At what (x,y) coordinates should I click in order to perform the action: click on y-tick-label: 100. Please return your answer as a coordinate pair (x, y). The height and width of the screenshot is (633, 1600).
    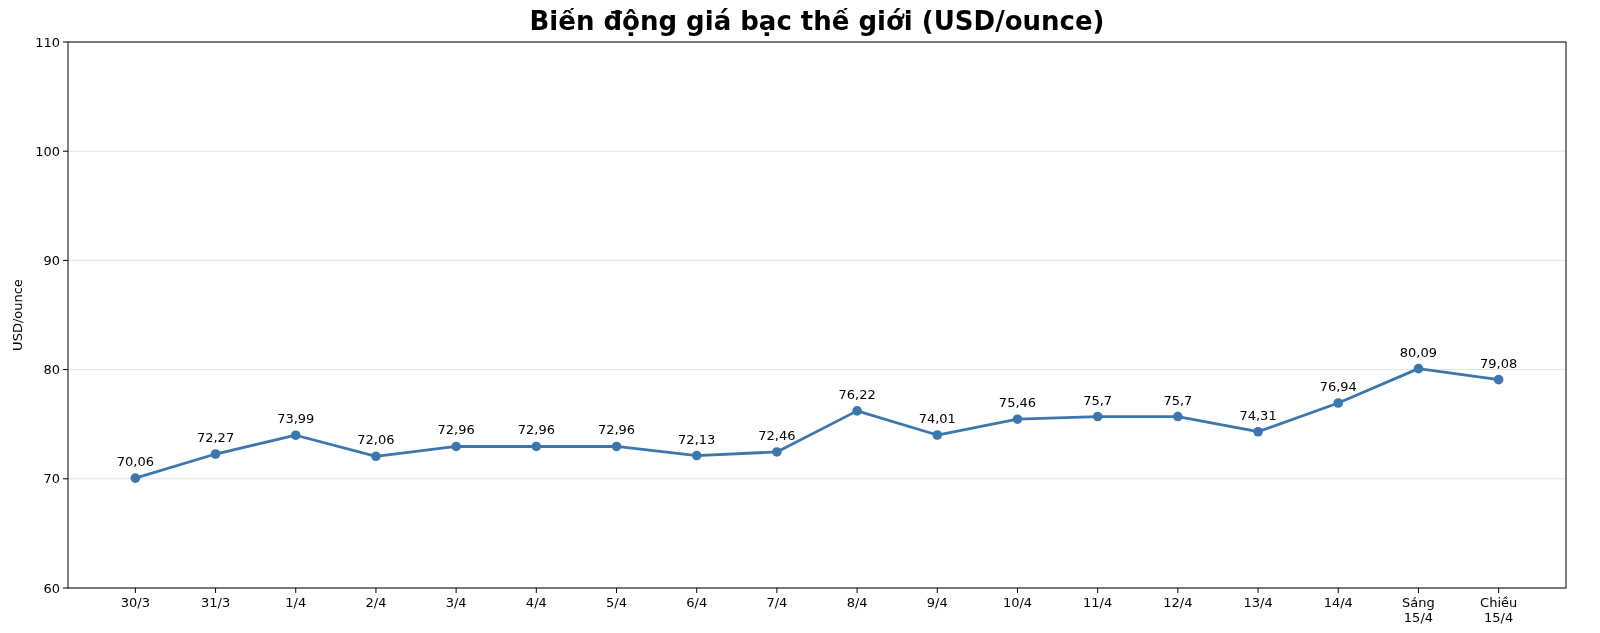
    Looking at the image, I should click on (47, 151).